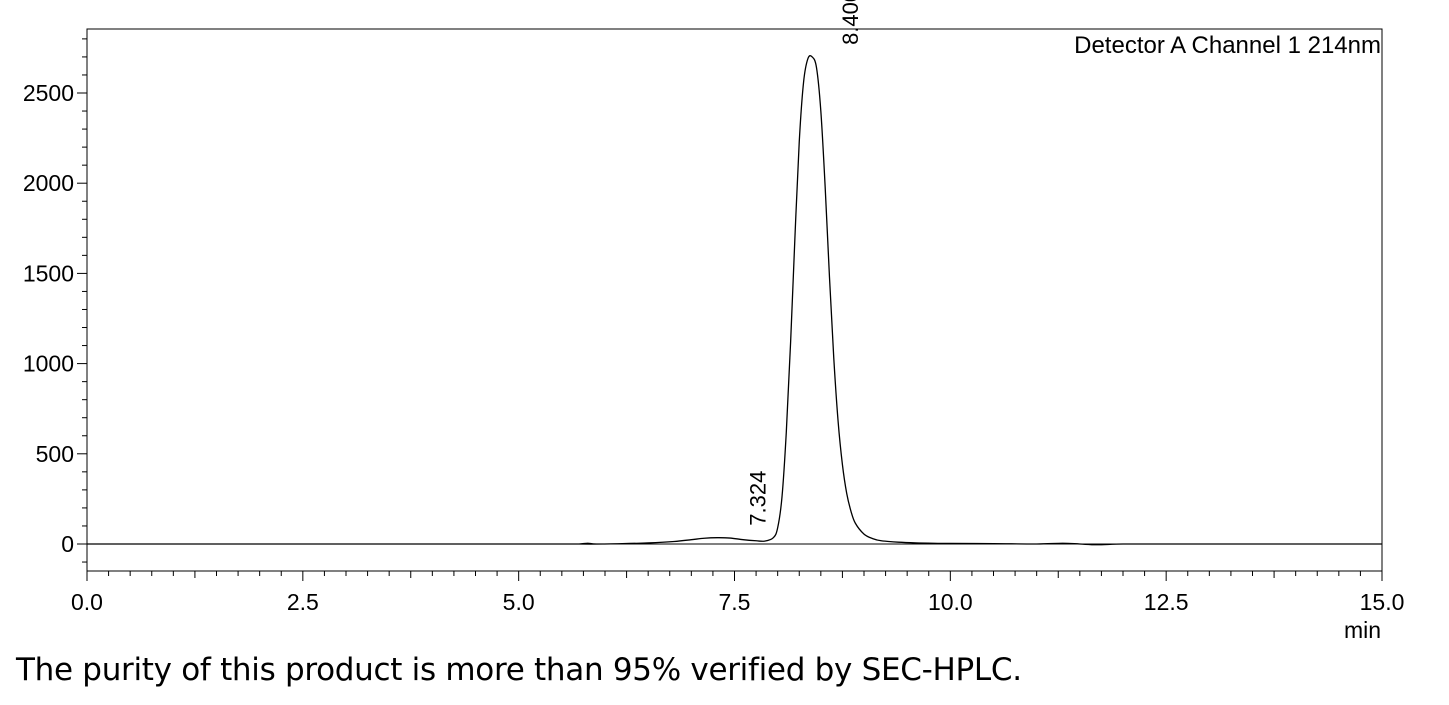 This screenshot has width=1449, height=705. Describe the element at coordinates (303, 602) in the screenshot. I see `x-tick-label: 2.5` at that location.